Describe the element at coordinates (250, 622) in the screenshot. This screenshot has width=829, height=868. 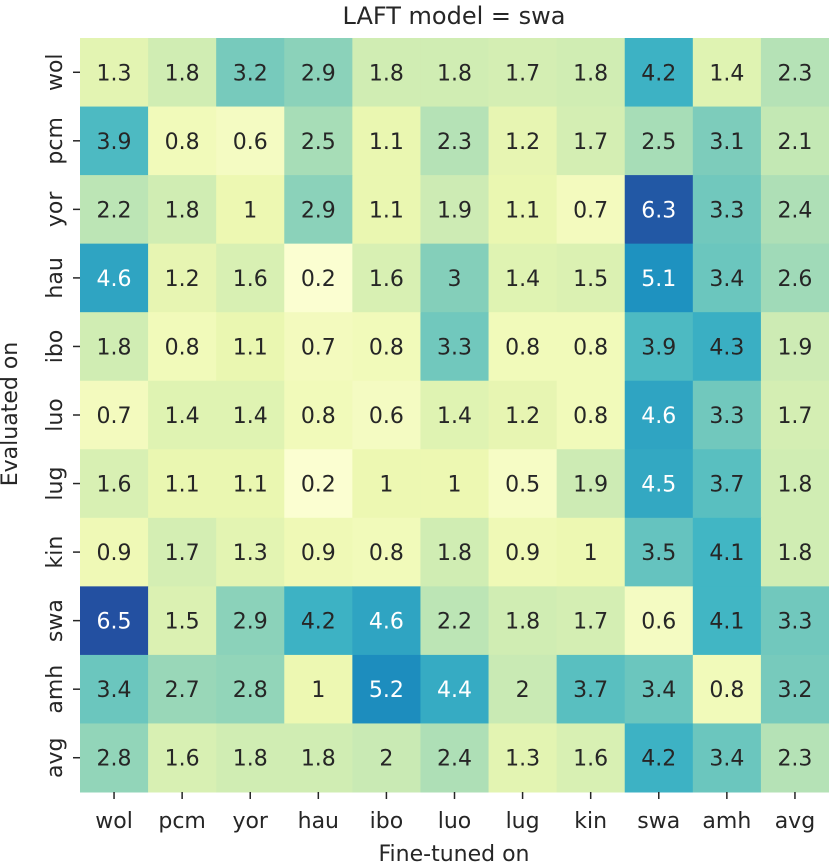
I see `cell-value-label-swa-yor: 2.9` at that location.